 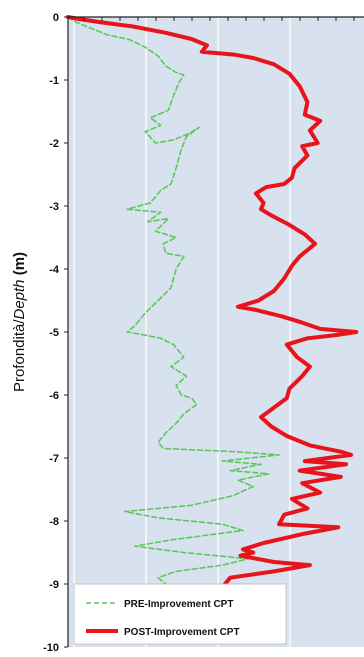 What do you see at coordinates (51, 648) in the screenshot?
I see `y-tick-label-10: -10` at bounding box center [51, 648].